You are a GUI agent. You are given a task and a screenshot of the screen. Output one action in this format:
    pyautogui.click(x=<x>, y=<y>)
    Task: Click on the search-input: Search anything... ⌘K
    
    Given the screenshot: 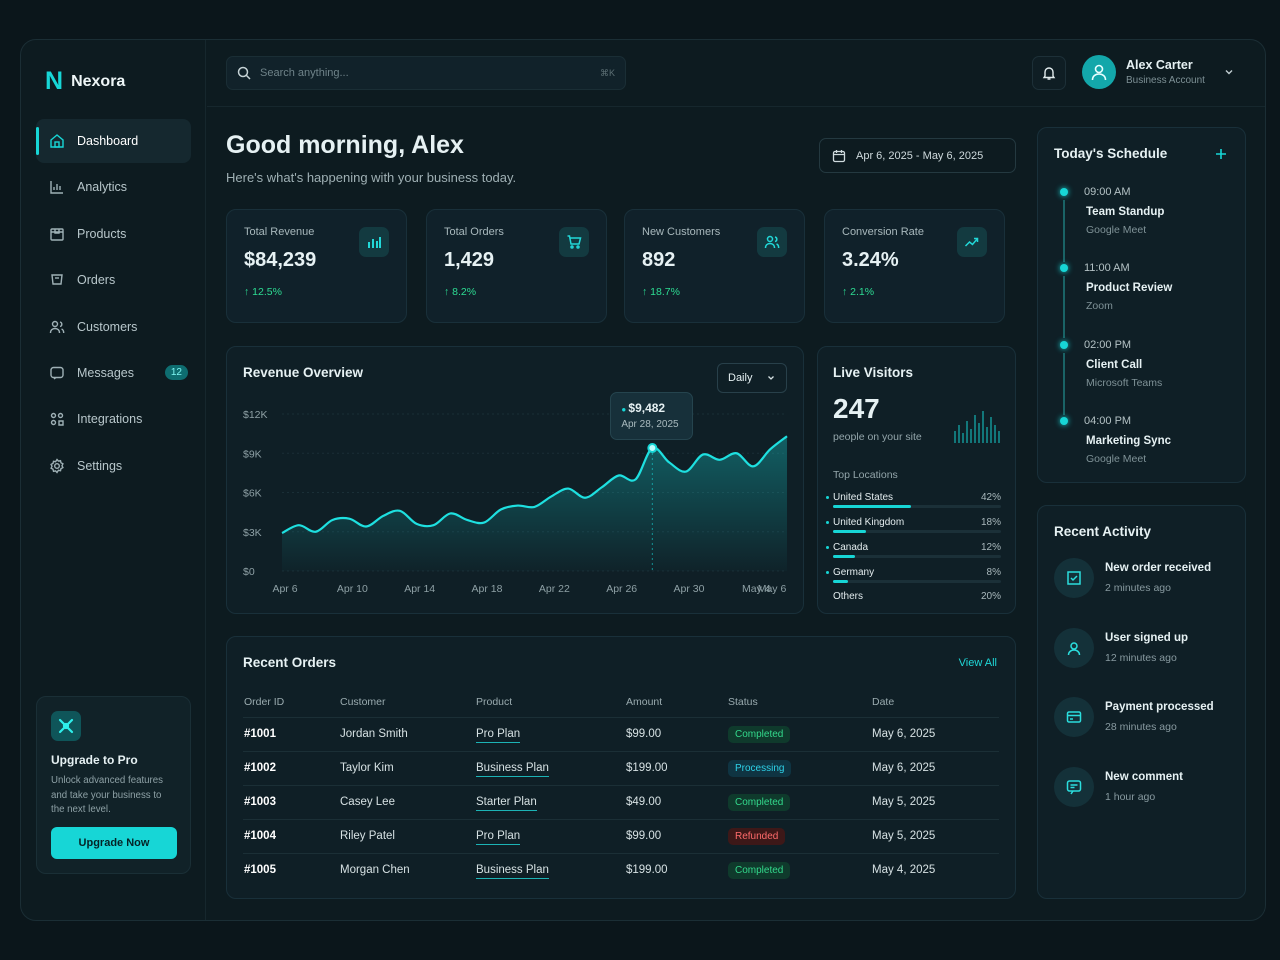 What is the action you would take?
    pyautogui.click(x=426, y=73)
    